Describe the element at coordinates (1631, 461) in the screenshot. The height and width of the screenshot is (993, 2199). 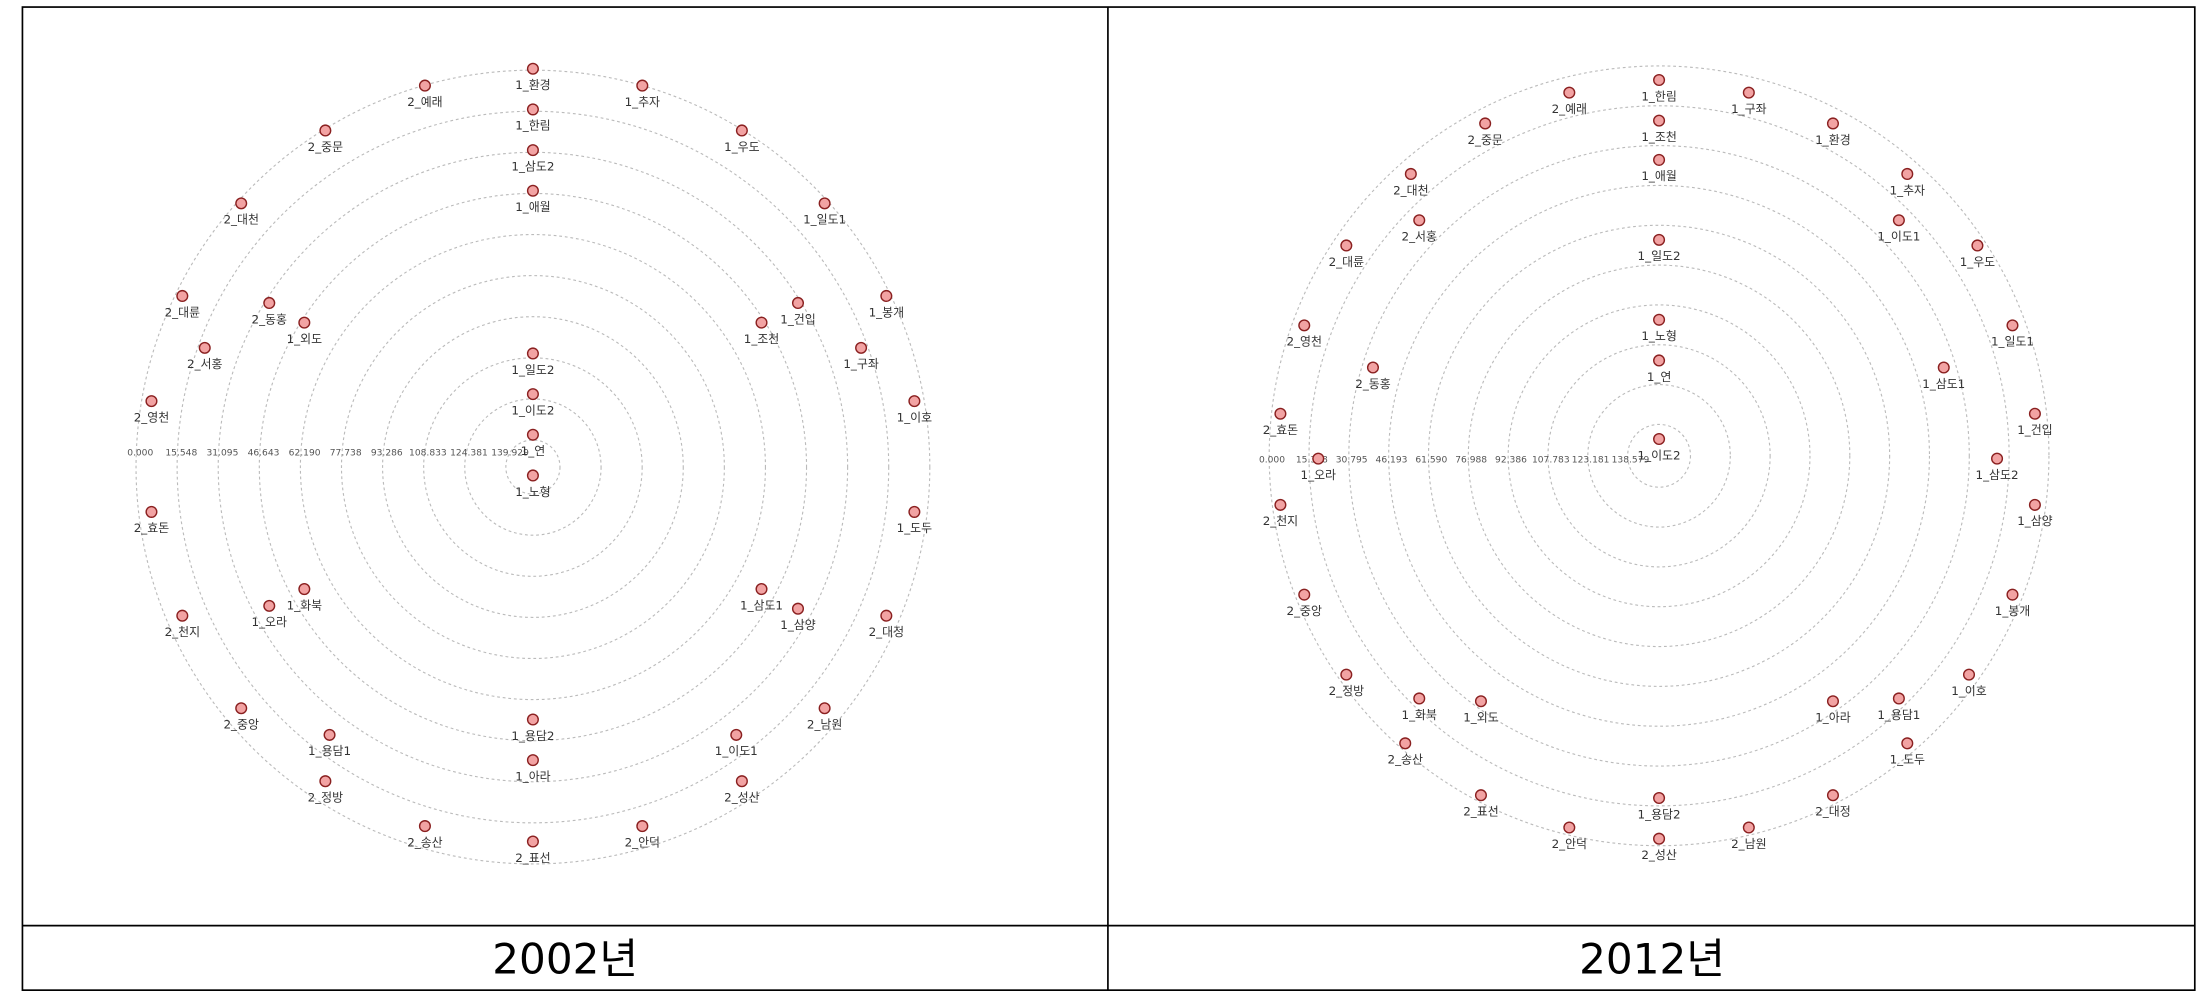
I see `ring-label: 138.579` at that location.